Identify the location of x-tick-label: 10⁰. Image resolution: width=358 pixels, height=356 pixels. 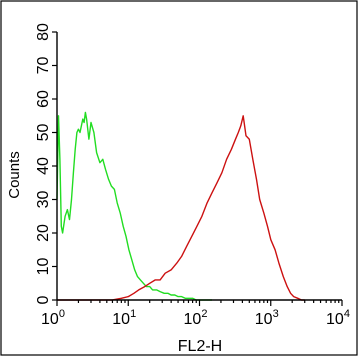
(53, 318).